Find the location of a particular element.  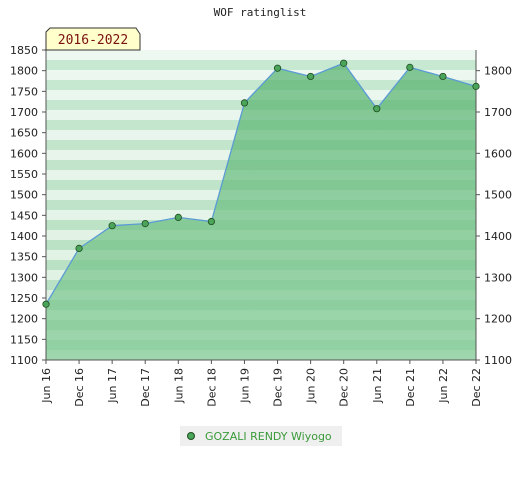

x-tick-label: Dec 19 is located at coordinates (278, 387).